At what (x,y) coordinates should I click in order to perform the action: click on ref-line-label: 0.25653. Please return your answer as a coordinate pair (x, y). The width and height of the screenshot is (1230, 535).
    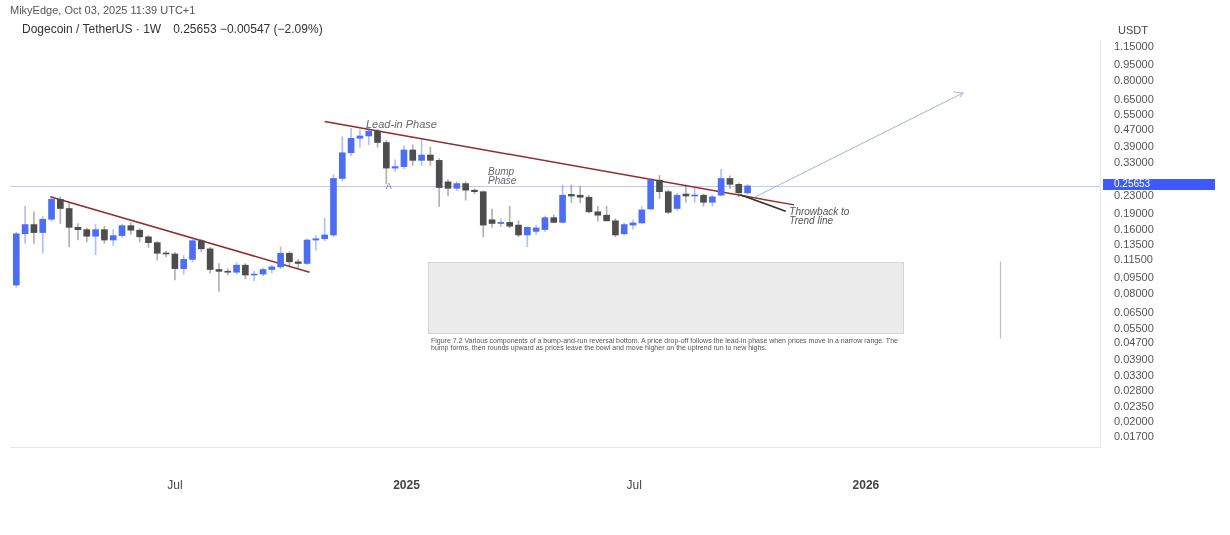
    Looking at the image, I should click on (1132, 184).